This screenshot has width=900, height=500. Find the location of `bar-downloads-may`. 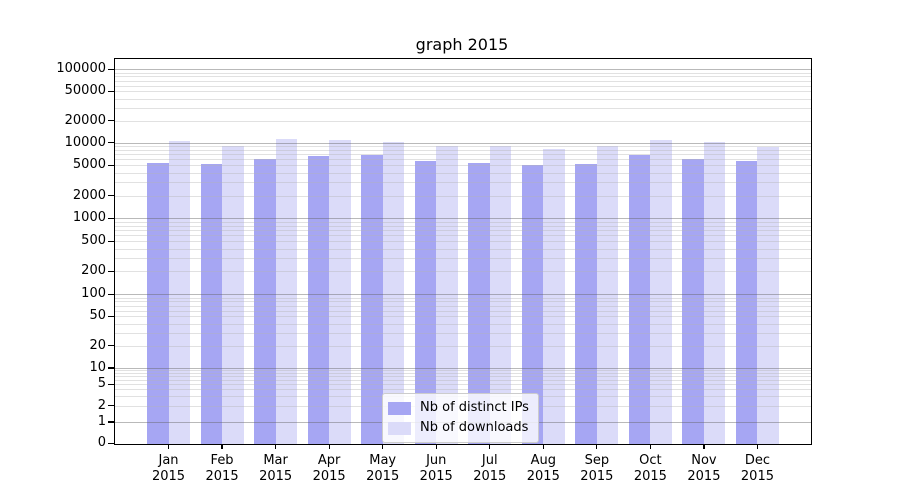

bar-downloads-may is located at coordinates (393, 292).